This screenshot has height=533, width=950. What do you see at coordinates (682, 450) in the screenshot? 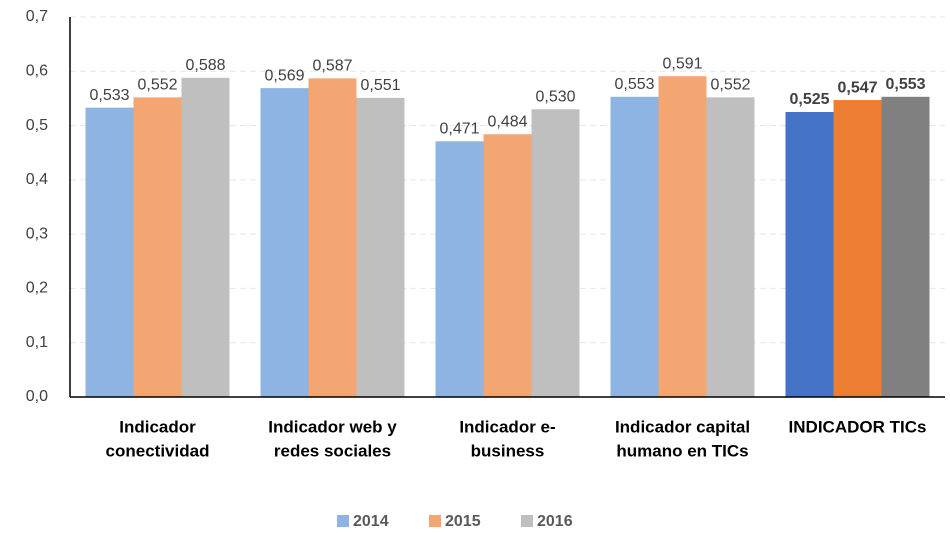
I see `x-tick-label: humano en TICs` at bounding box center [682, 450].